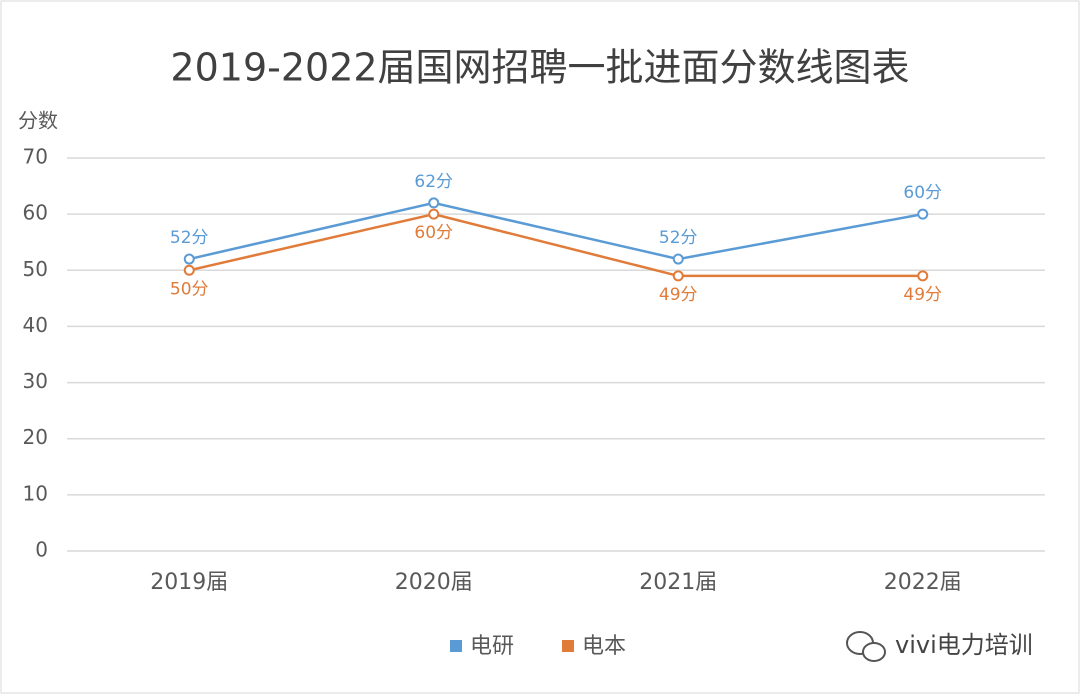 The width and height of the screenshot is (1080, 694). I want to click on watermark-text: vivi电力培训, so click(964, 645).